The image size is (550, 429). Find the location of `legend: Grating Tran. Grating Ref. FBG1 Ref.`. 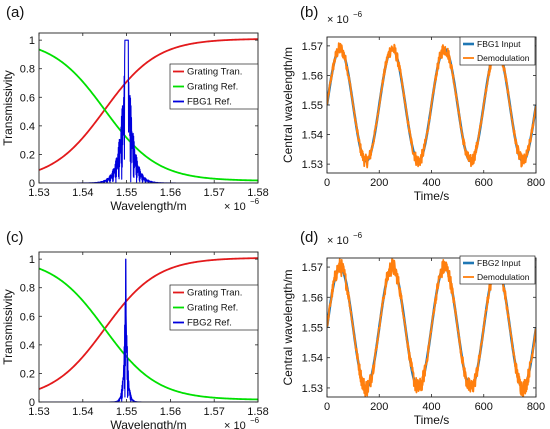

legend: Grating Tran. Grating Ref. FBG1 Ref. is located at coordinates (214, 86).